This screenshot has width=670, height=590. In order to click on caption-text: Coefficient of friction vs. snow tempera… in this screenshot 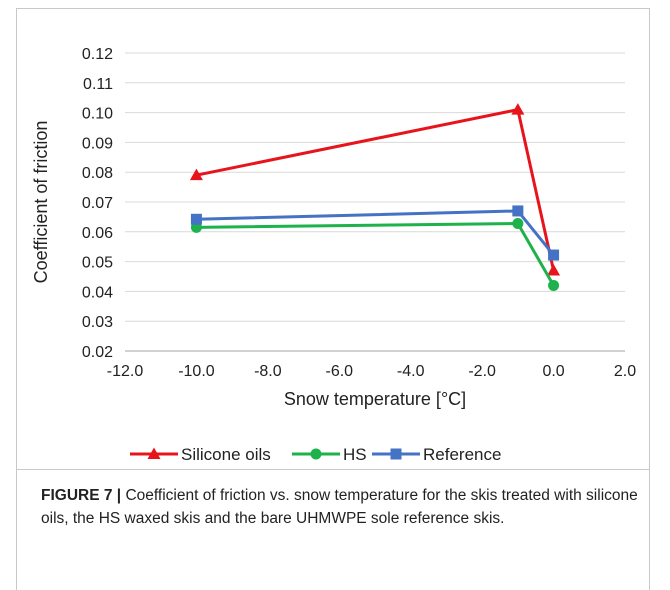, I will do `click(339, 507)`.